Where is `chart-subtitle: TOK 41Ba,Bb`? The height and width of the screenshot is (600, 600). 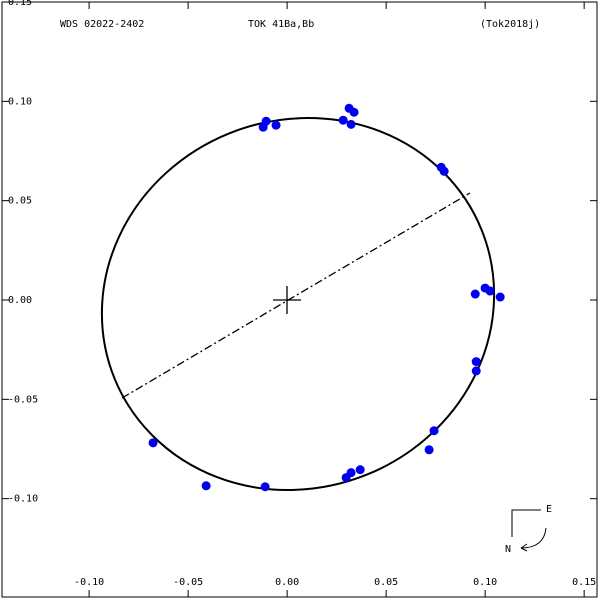
chart-subtitle: TOK 41Ba,Bb is located at coordinates (281, 24).